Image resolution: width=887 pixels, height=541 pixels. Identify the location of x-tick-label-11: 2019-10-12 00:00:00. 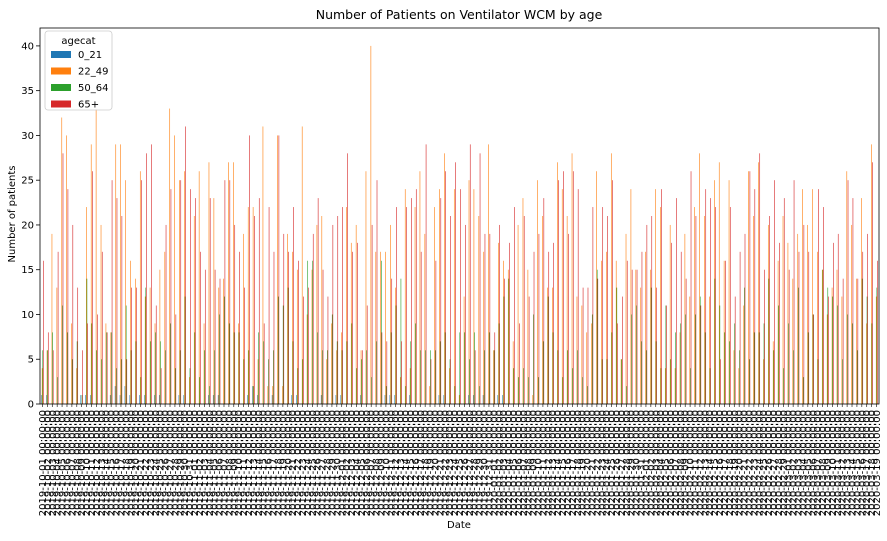
(97, 463).